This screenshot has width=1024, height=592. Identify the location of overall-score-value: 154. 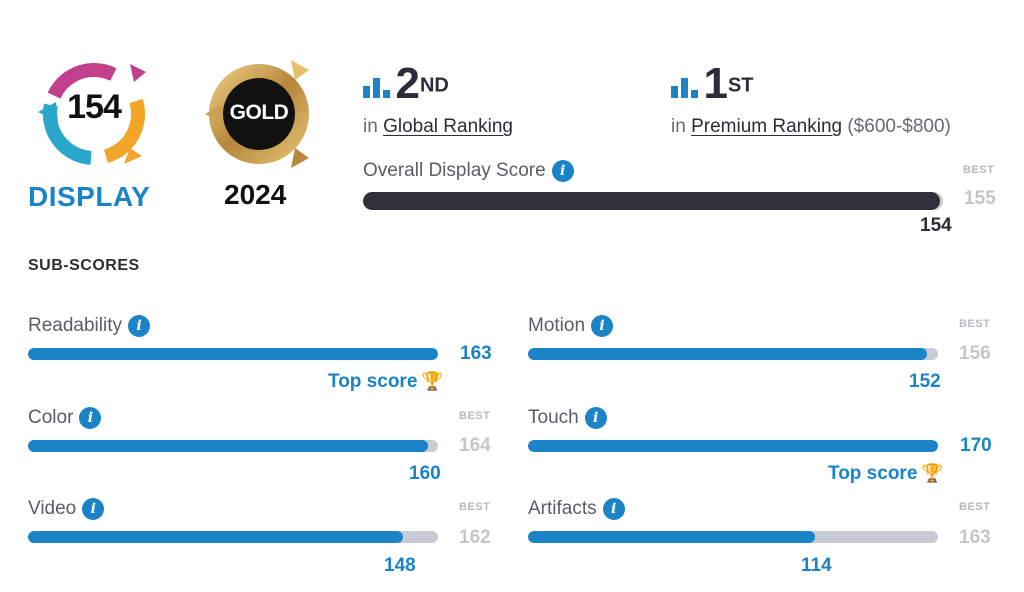
(936, 225).